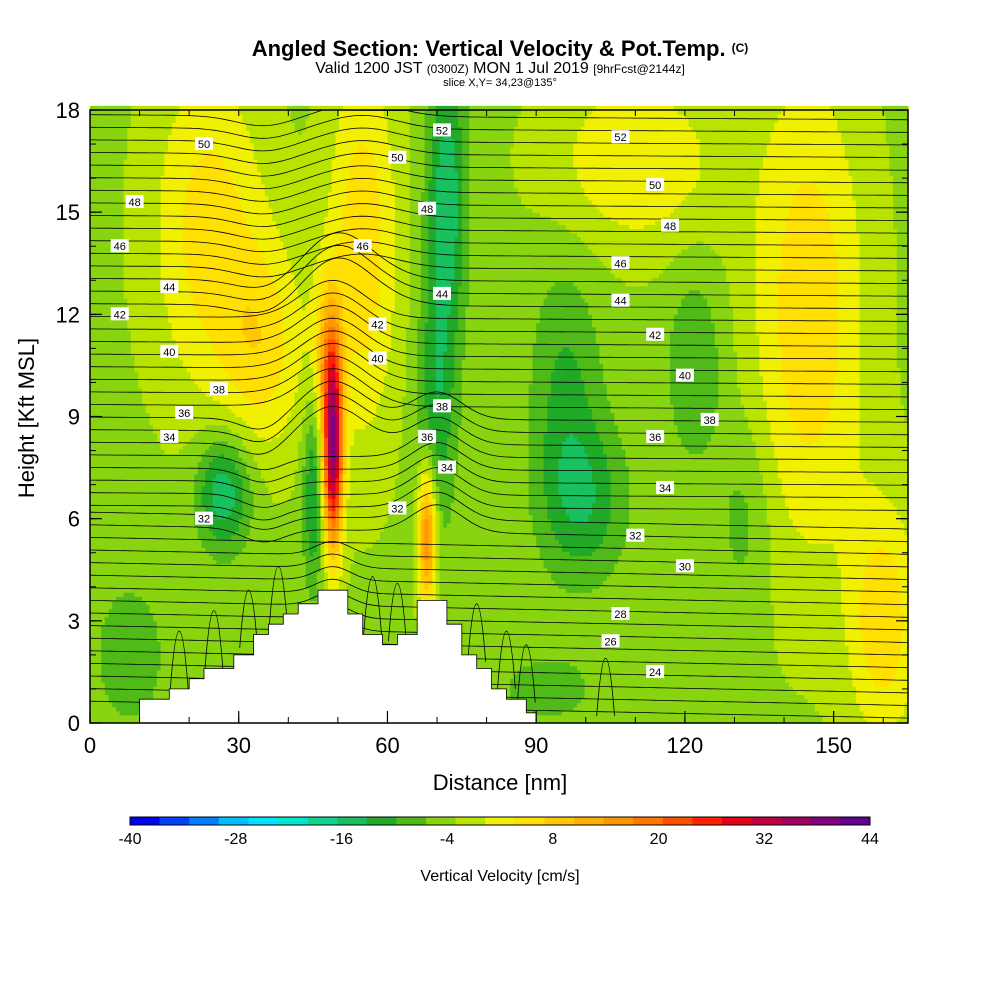 The image size is (1000, 1000). Describe the element at coordinates (26, 418) in the screenshot. I see `y-axis-label: Height [Kft MSL]` at that location.